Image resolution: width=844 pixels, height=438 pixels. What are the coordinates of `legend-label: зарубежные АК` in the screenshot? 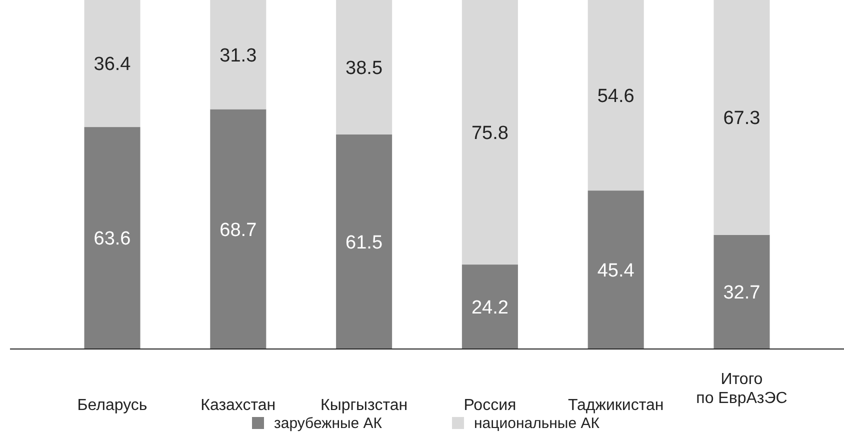 It's located at (328, 423).